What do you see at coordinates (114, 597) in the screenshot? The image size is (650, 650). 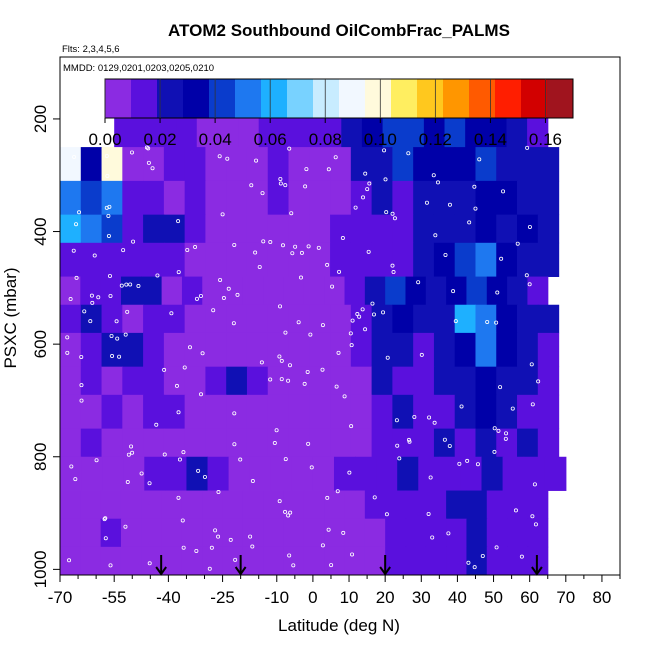 I see `x-tick-label: -55` at bounding box center [114, 597].